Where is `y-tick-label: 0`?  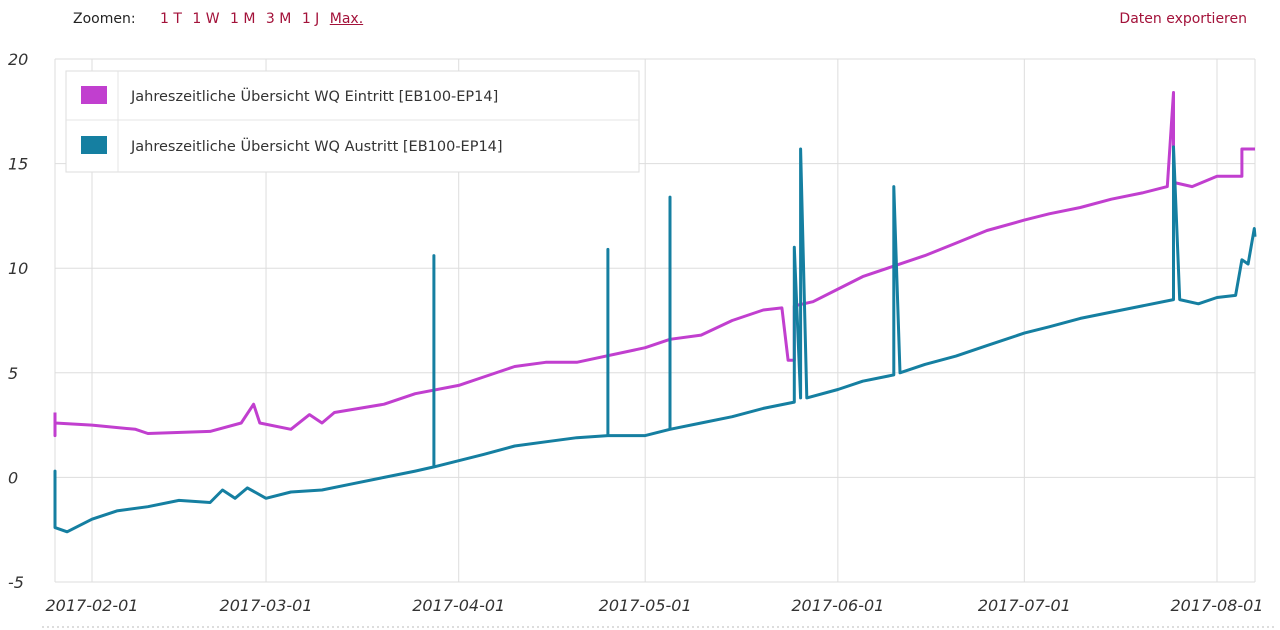
y-tick-label: 0 is located at coordinates (13, 477).